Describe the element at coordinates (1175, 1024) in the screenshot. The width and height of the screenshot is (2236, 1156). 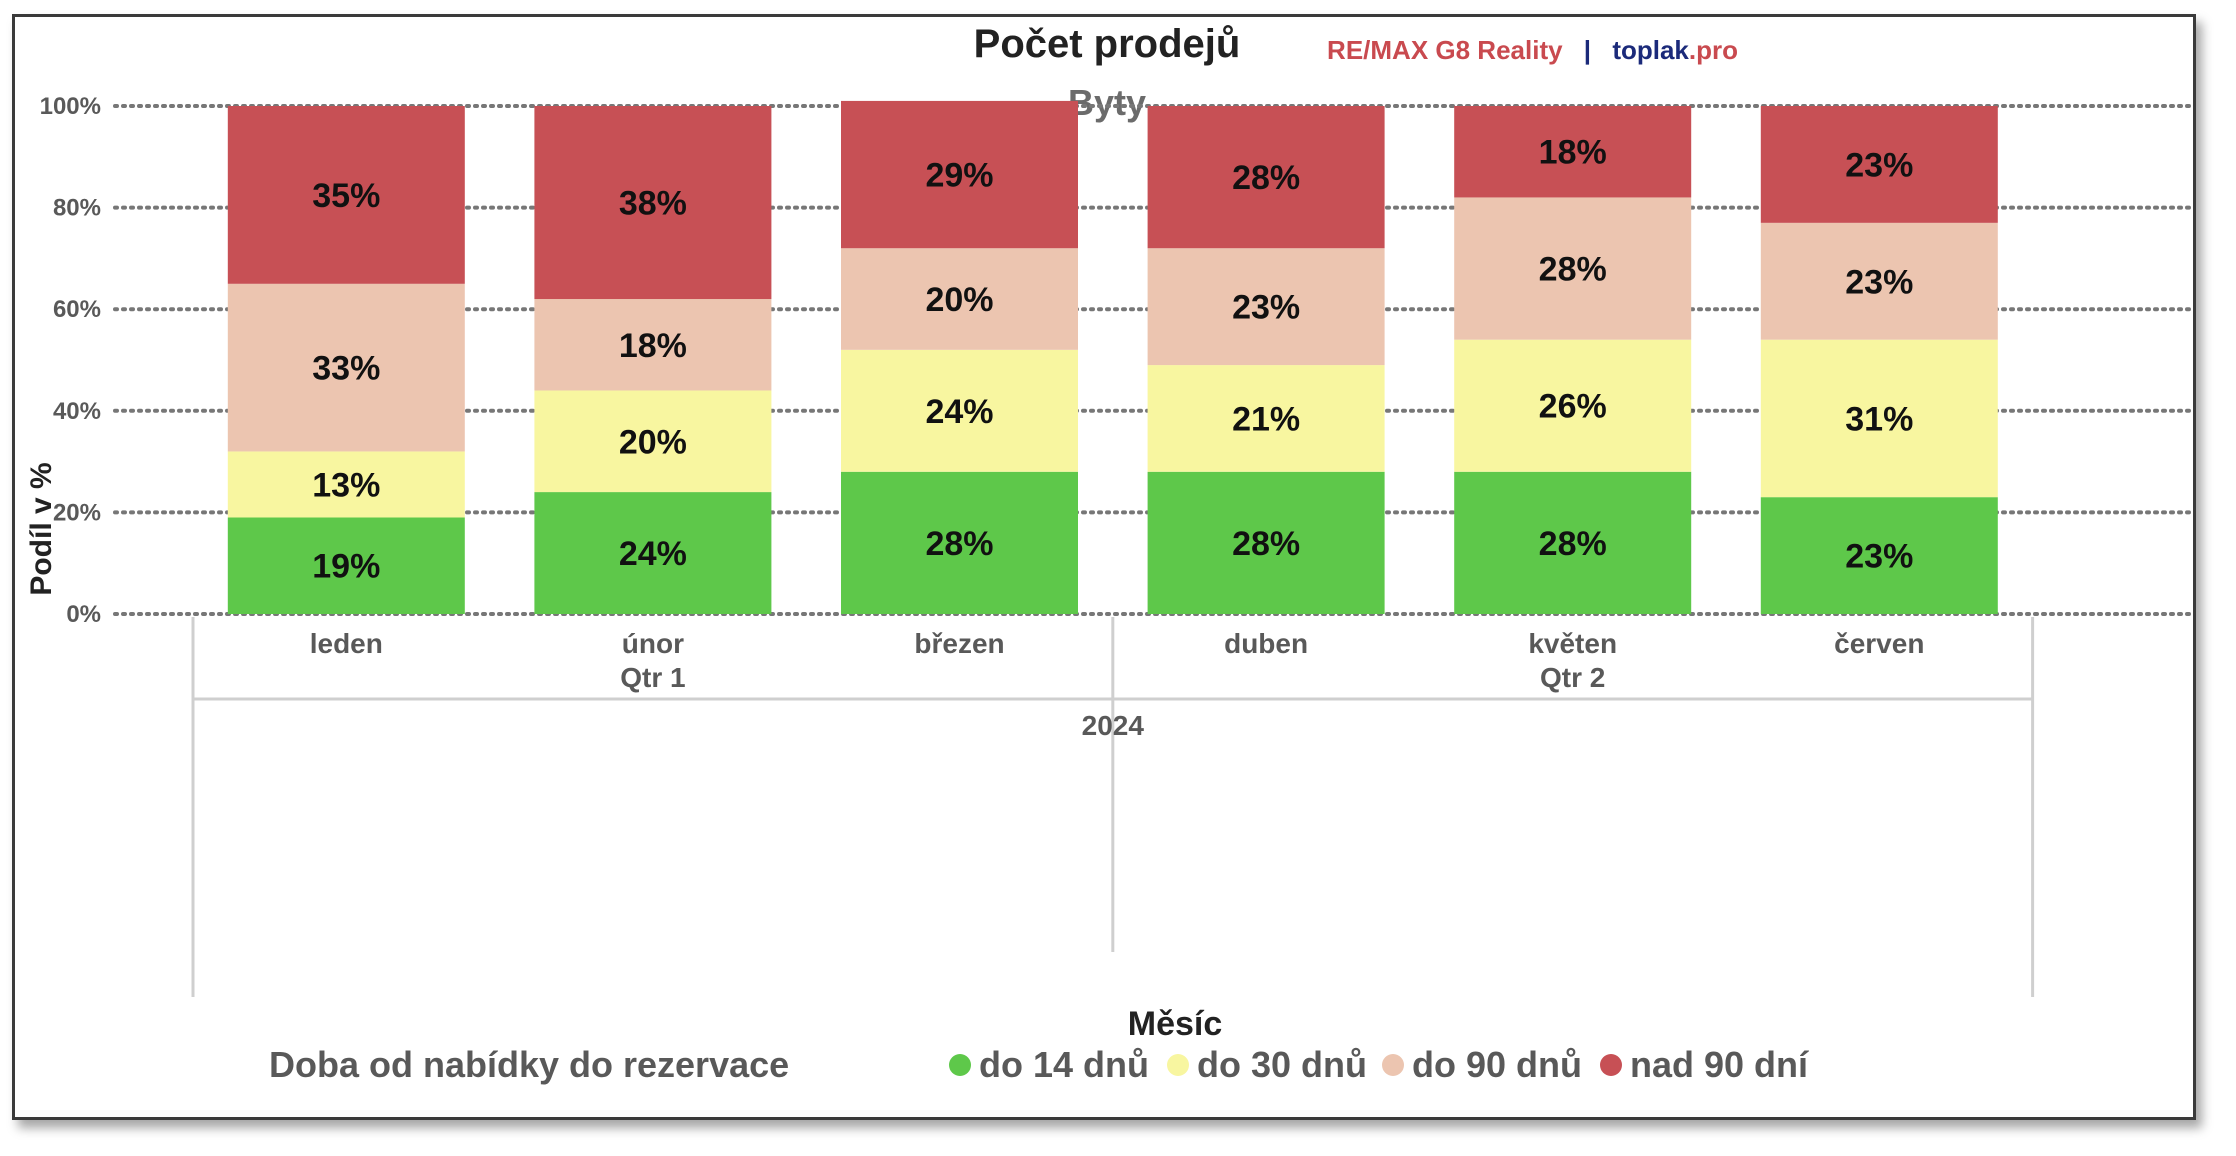
I see `x-axis-title: Měsíc` at that location.